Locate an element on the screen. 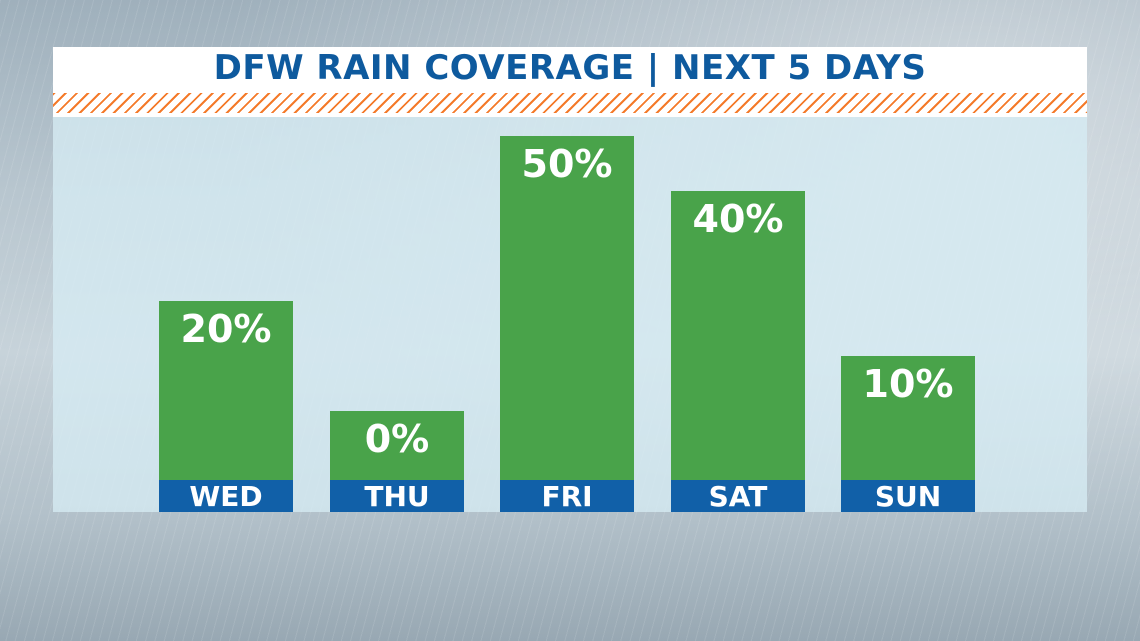  bar-fri is located at coordinates (567, 324).